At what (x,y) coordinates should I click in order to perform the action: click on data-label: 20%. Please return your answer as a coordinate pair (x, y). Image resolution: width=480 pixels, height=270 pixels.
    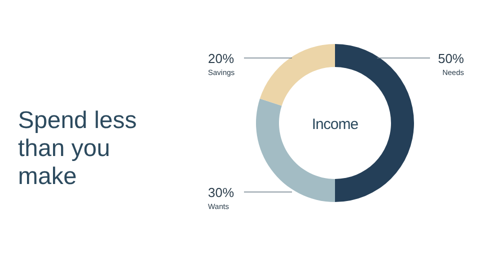
    Looking at the image, I should click on (221, 58).